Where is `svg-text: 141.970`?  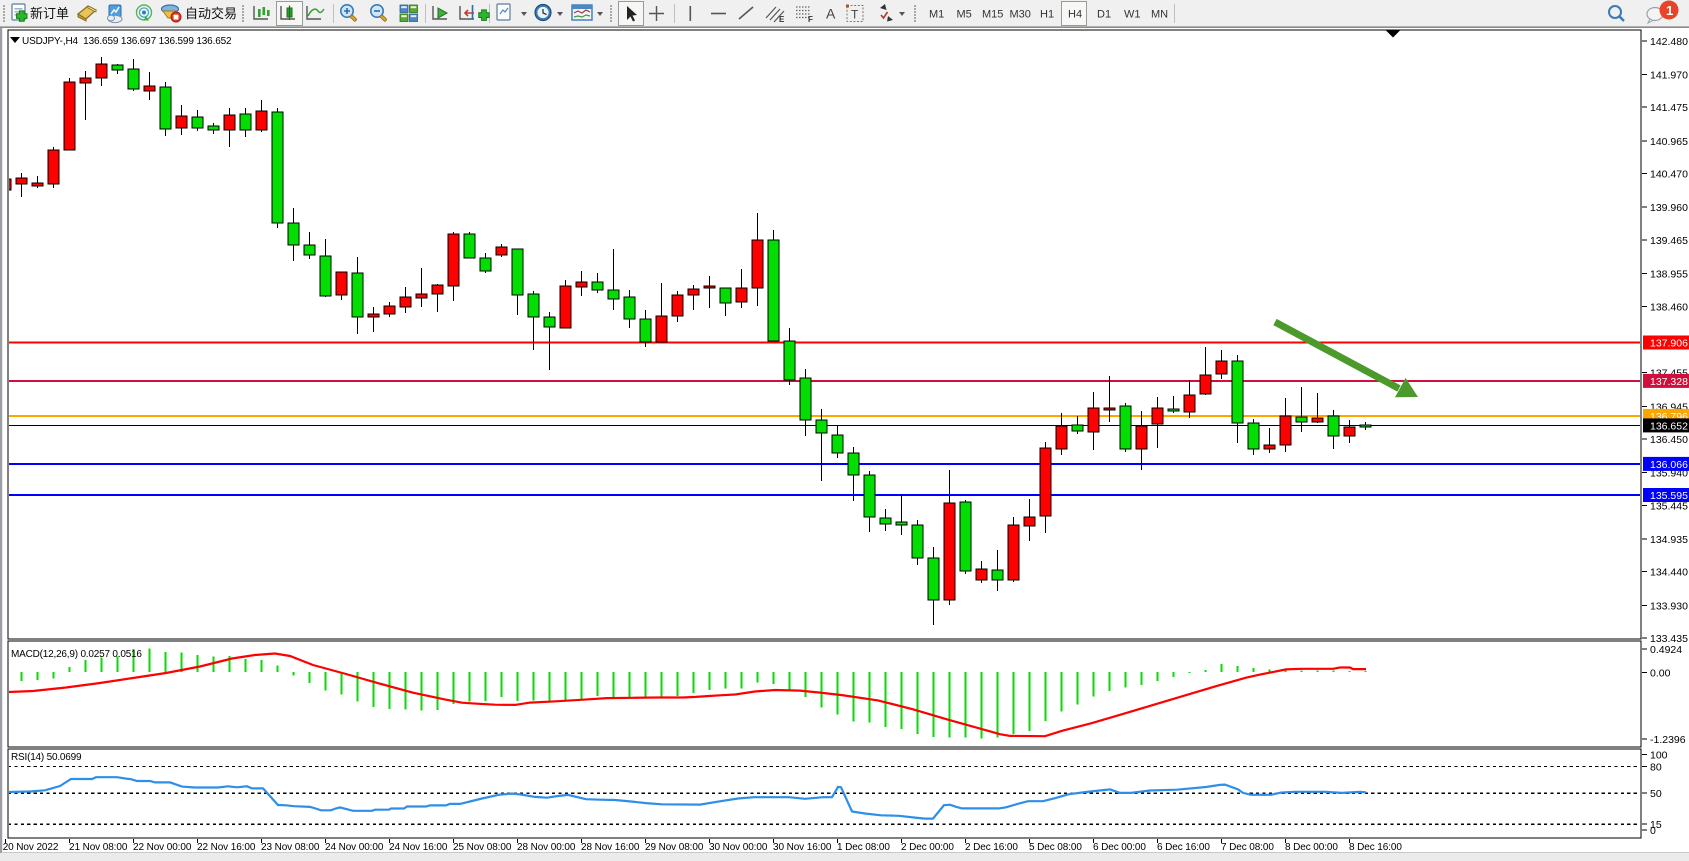 svg-text: 141.970 is located at coordinates (1669, 76).